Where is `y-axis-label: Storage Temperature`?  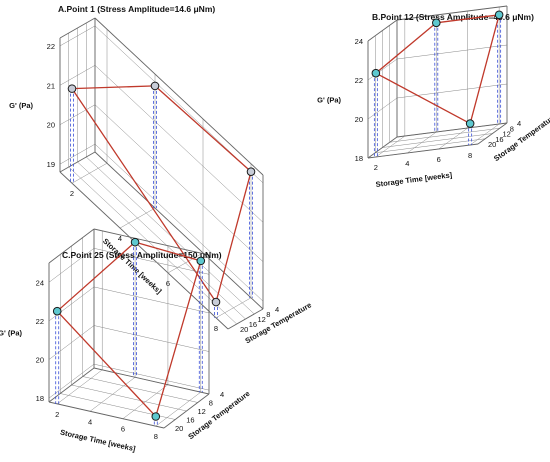
y-axis-label: Storage Temperature is located at coordinates (218, 415).